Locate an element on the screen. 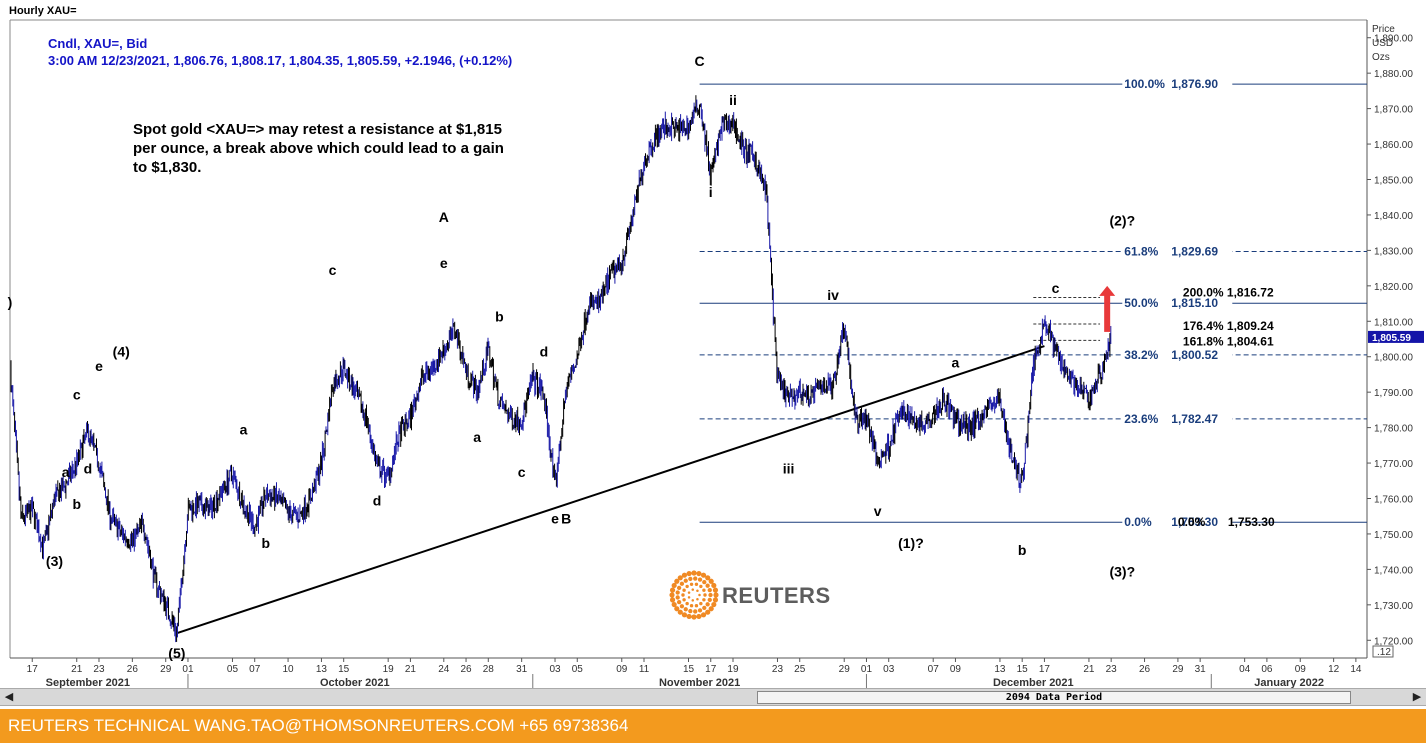 Image resolution: width=1426 pixels, height=743 pixels. reuters-logo-text: REUTERS is located at coordinates (776, 595).